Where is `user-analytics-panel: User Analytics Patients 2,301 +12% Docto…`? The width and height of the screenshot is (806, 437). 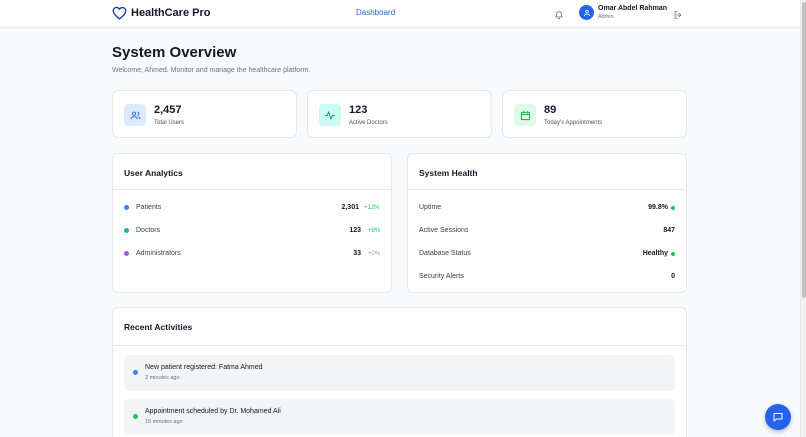 user-analytics-panel: User Analytics Patients 2,301 +12% Docto… is located at coordinates (252, 223).